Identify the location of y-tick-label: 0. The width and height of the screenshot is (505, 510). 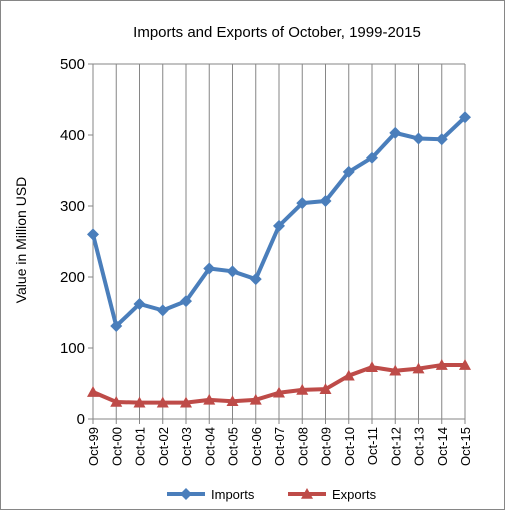
(81, 419).